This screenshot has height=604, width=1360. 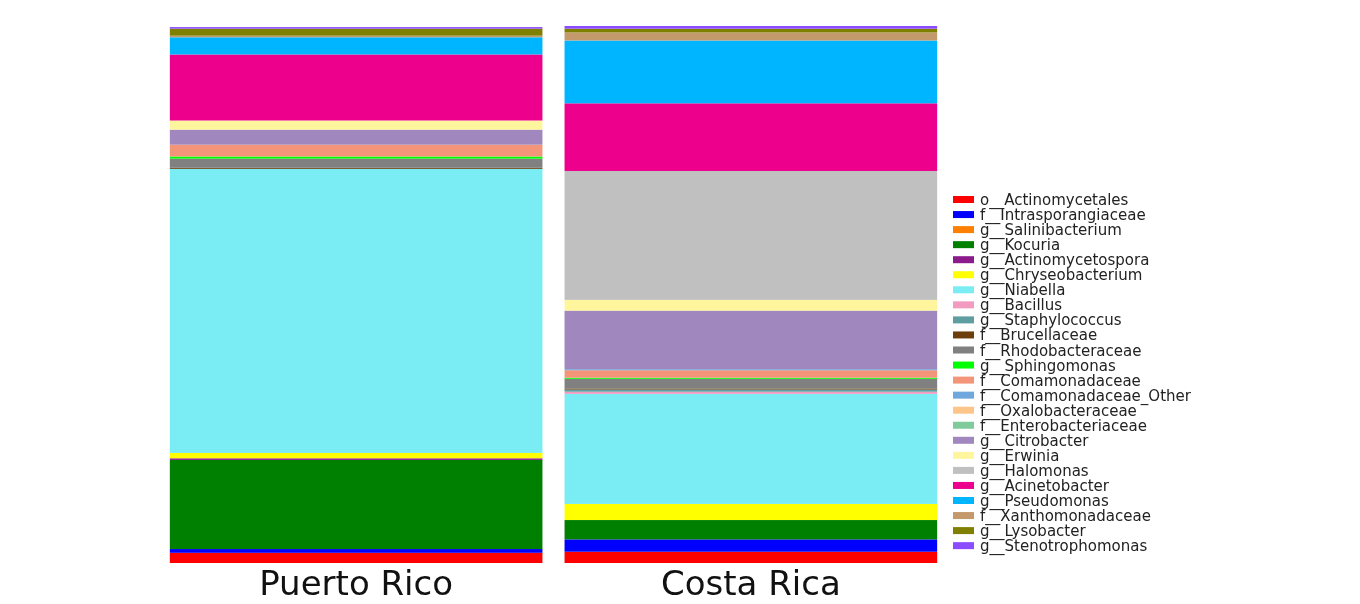 What do you see at coordinates (750, 583) in the screenshot?
I see `x-tick-label: Costa Rica` at bounding box center [750, 583].